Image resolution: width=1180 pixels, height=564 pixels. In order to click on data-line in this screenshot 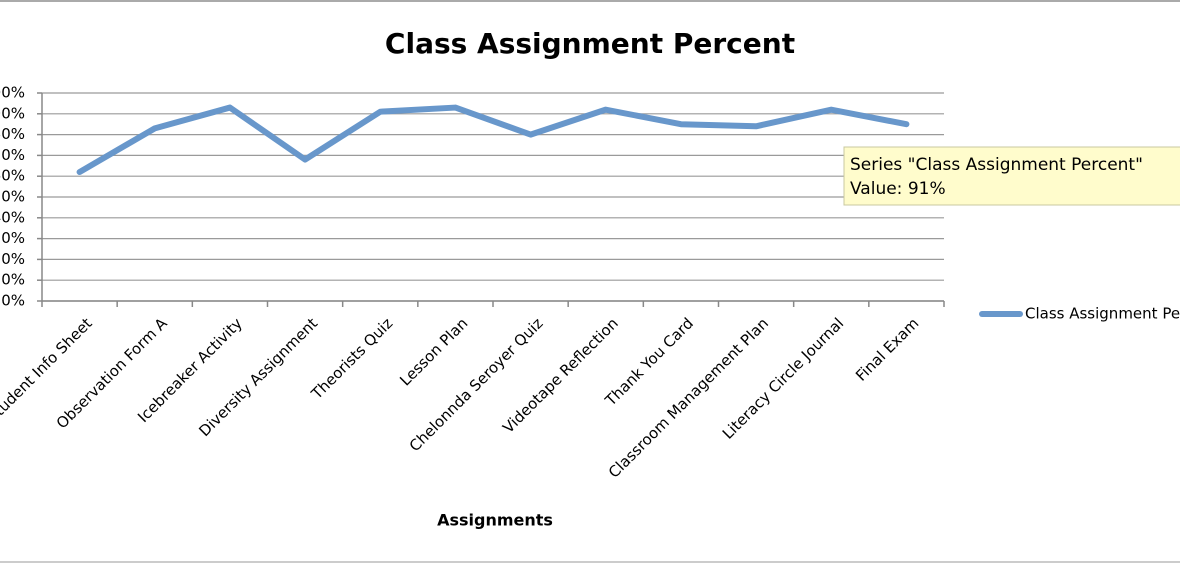, I will do `click(493, 140)`.